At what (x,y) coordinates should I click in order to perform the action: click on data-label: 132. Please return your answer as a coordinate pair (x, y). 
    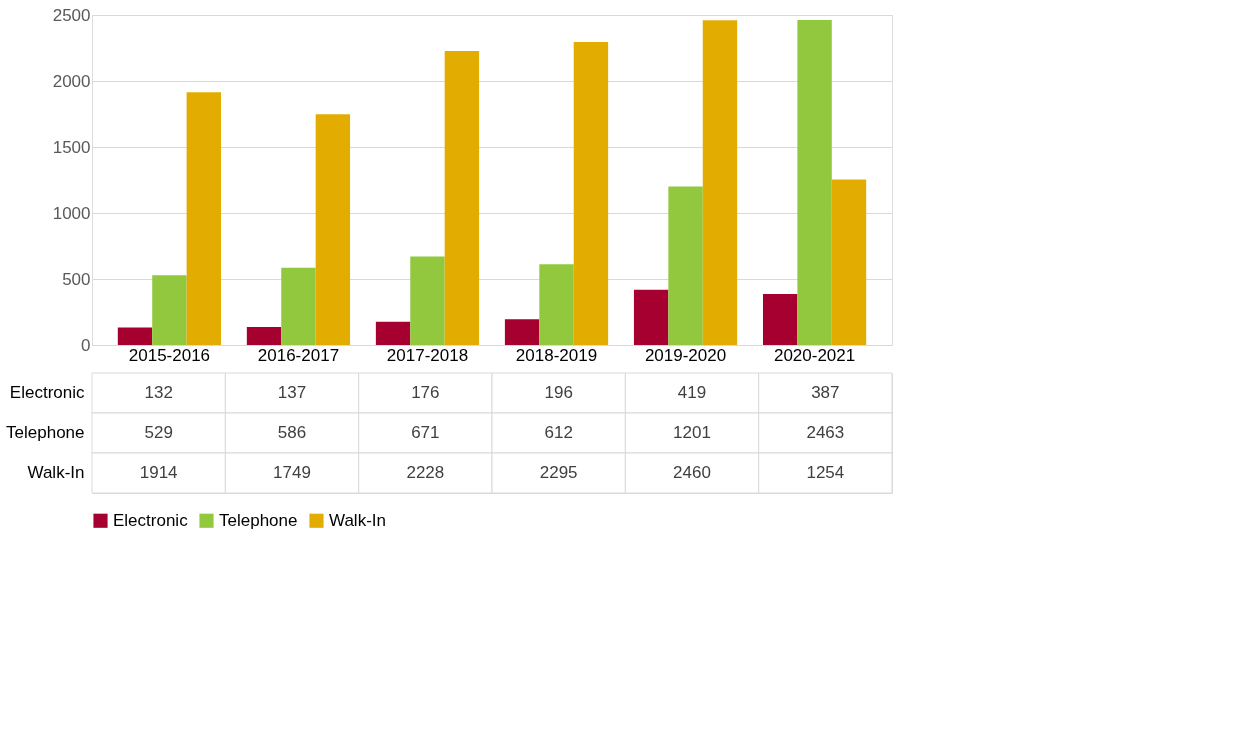
    Looking at the image, I should click on (158, 392).